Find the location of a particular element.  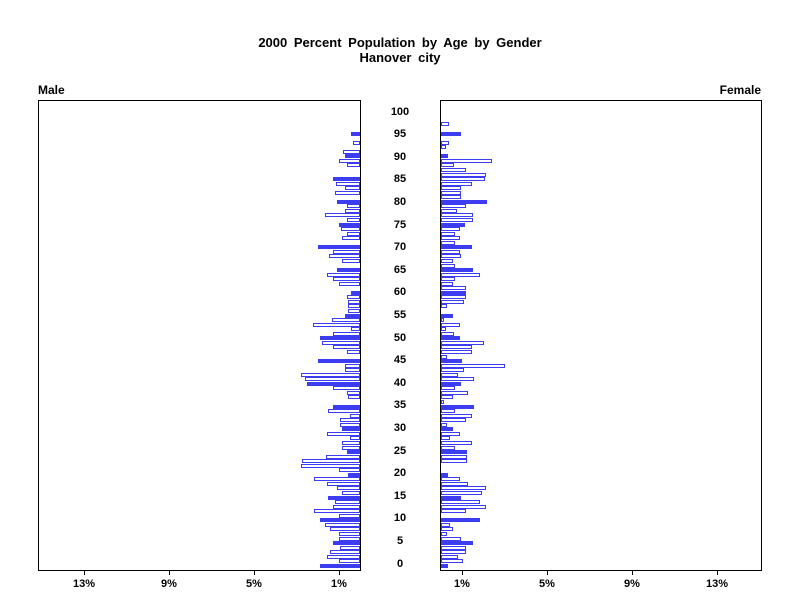

age-tick-label-95: 95 is located at coordinates (400, 134).